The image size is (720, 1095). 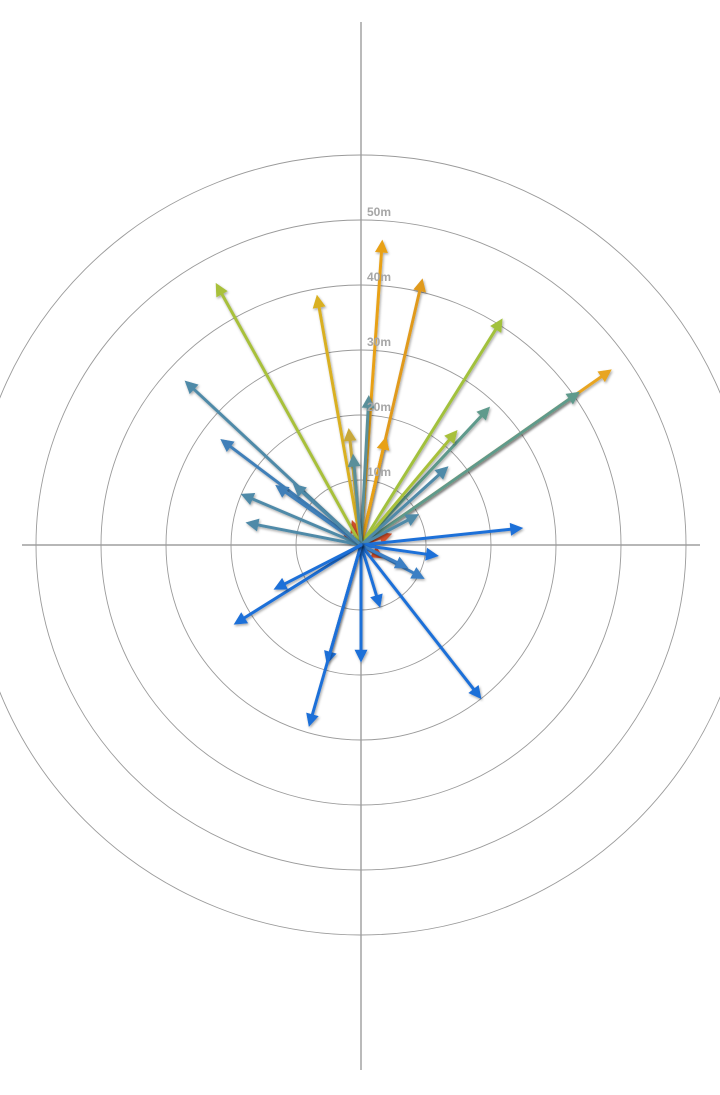 I want to click on ring-label-layer: 10m 20m 30m 40m 50m, so click(x=379, y=342).